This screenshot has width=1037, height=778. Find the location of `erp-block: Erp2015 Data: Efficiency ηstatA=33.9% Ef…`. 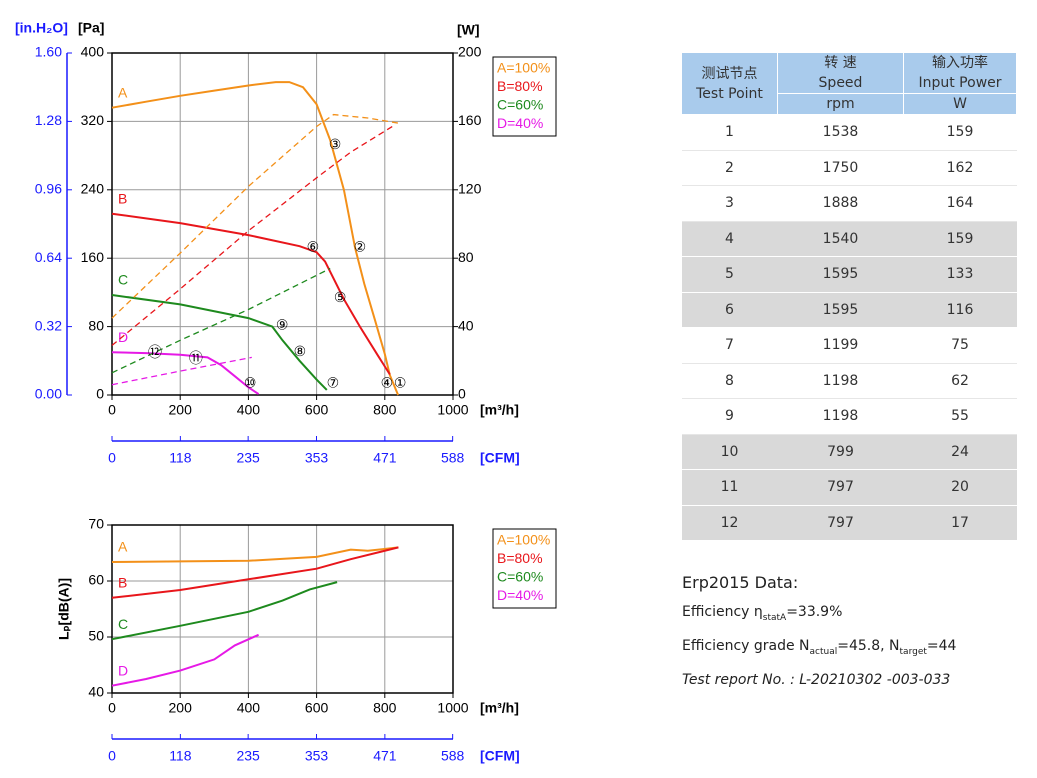

erp-block: Erp2015 Data: Efficiency ηstatA=33.9% Ef… is located at coordinates (819, 631).